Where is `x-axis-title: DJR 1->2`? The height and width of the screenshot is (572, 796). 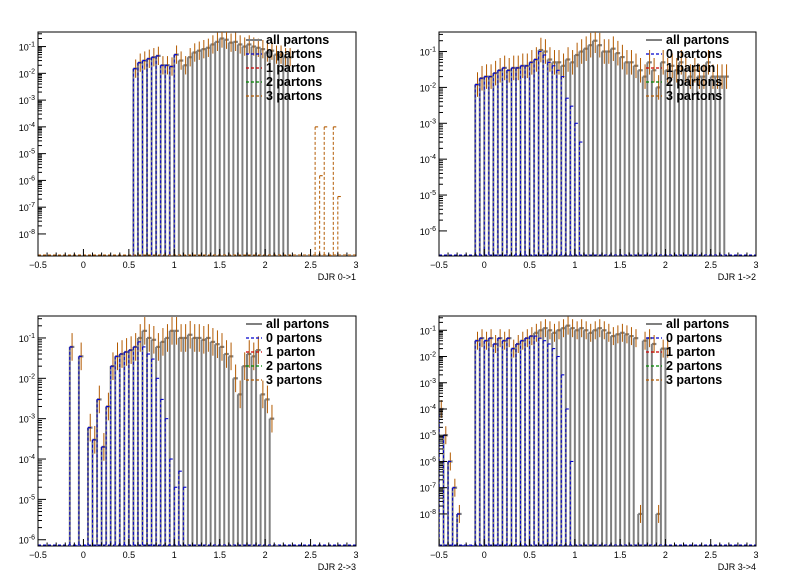 x-axis-title: DJR 1->2 is located at coordinates (737, 277).